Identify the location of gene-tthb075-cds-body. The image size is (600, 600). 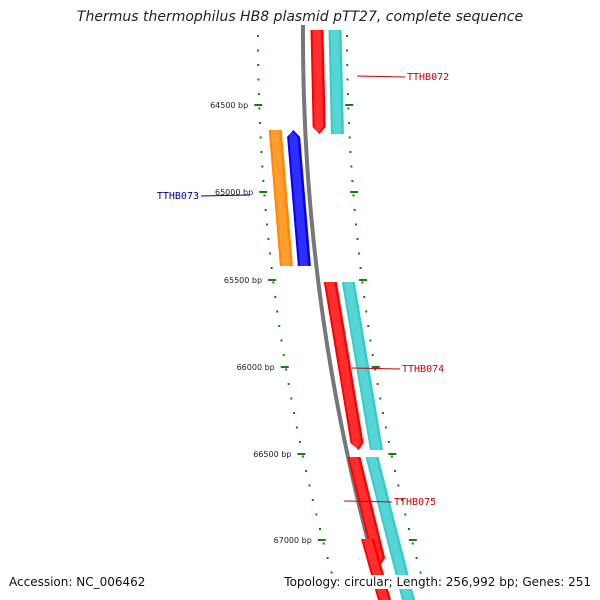
(366, 511).